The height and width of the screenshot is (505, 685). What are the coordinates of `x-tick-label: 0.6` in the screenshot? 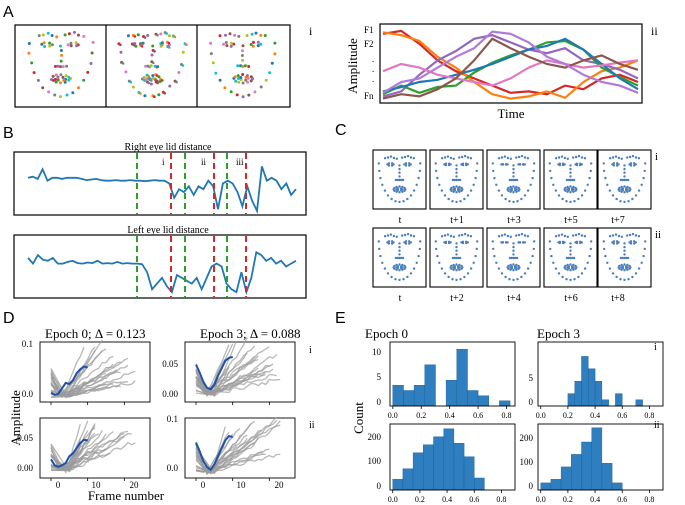 It's located at (478, 415).